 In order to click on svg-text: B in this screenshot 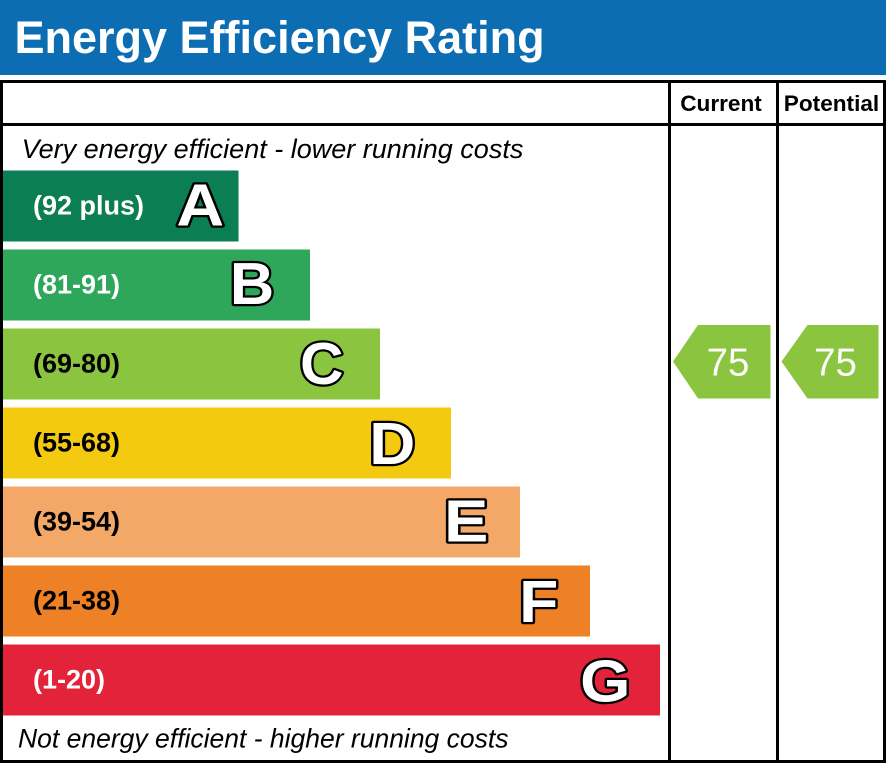, I will do `click(252, 284)`.